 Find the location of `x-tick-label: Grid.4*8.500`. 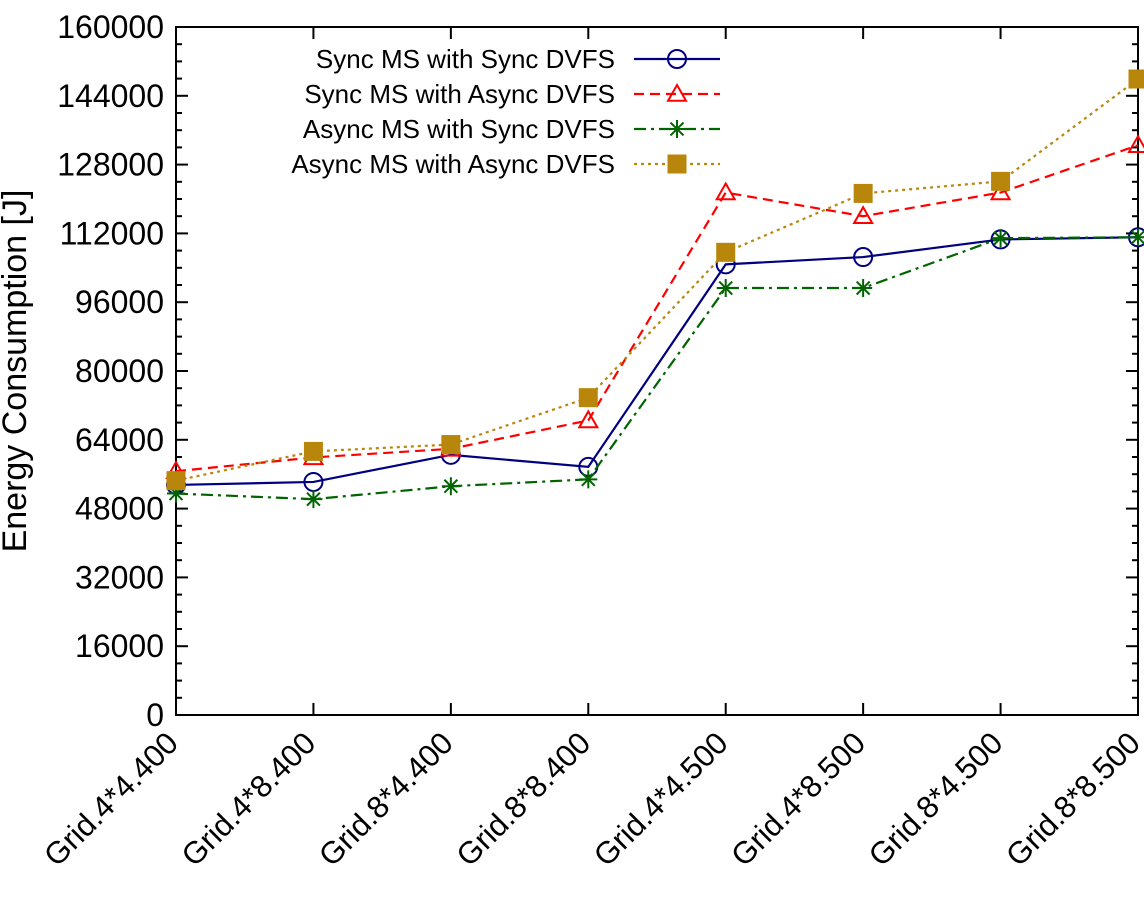

x-tick-label: Grid.4*8.500 is located at coordinates (798, 799).